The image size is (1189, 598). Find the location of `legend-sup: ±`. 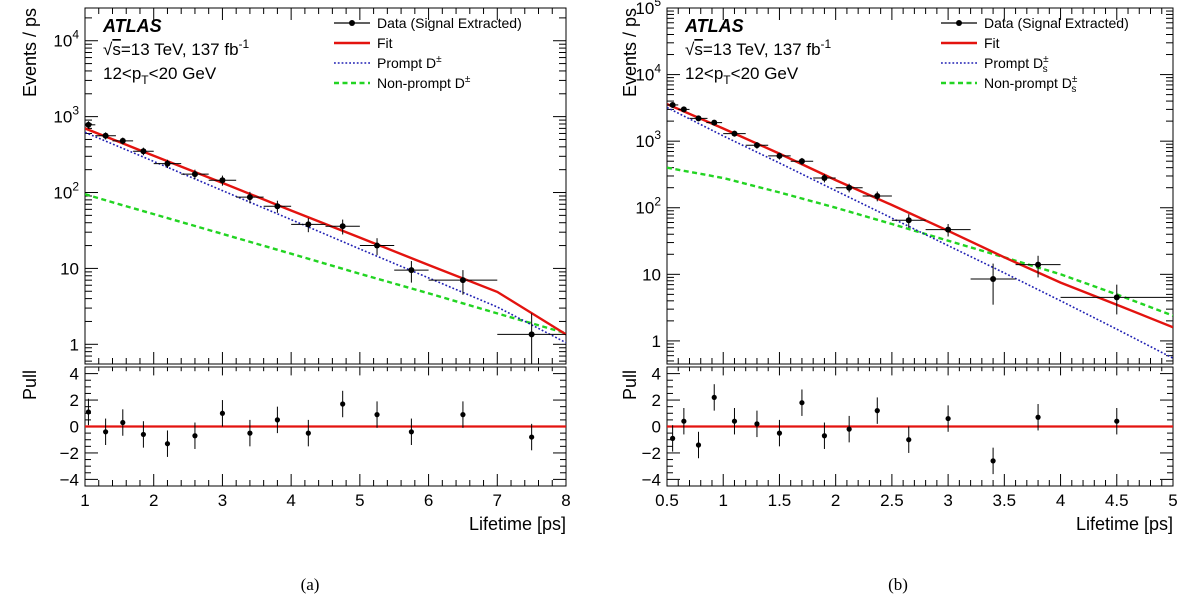

legend-sup: ± is located at coordinates (468, 79).